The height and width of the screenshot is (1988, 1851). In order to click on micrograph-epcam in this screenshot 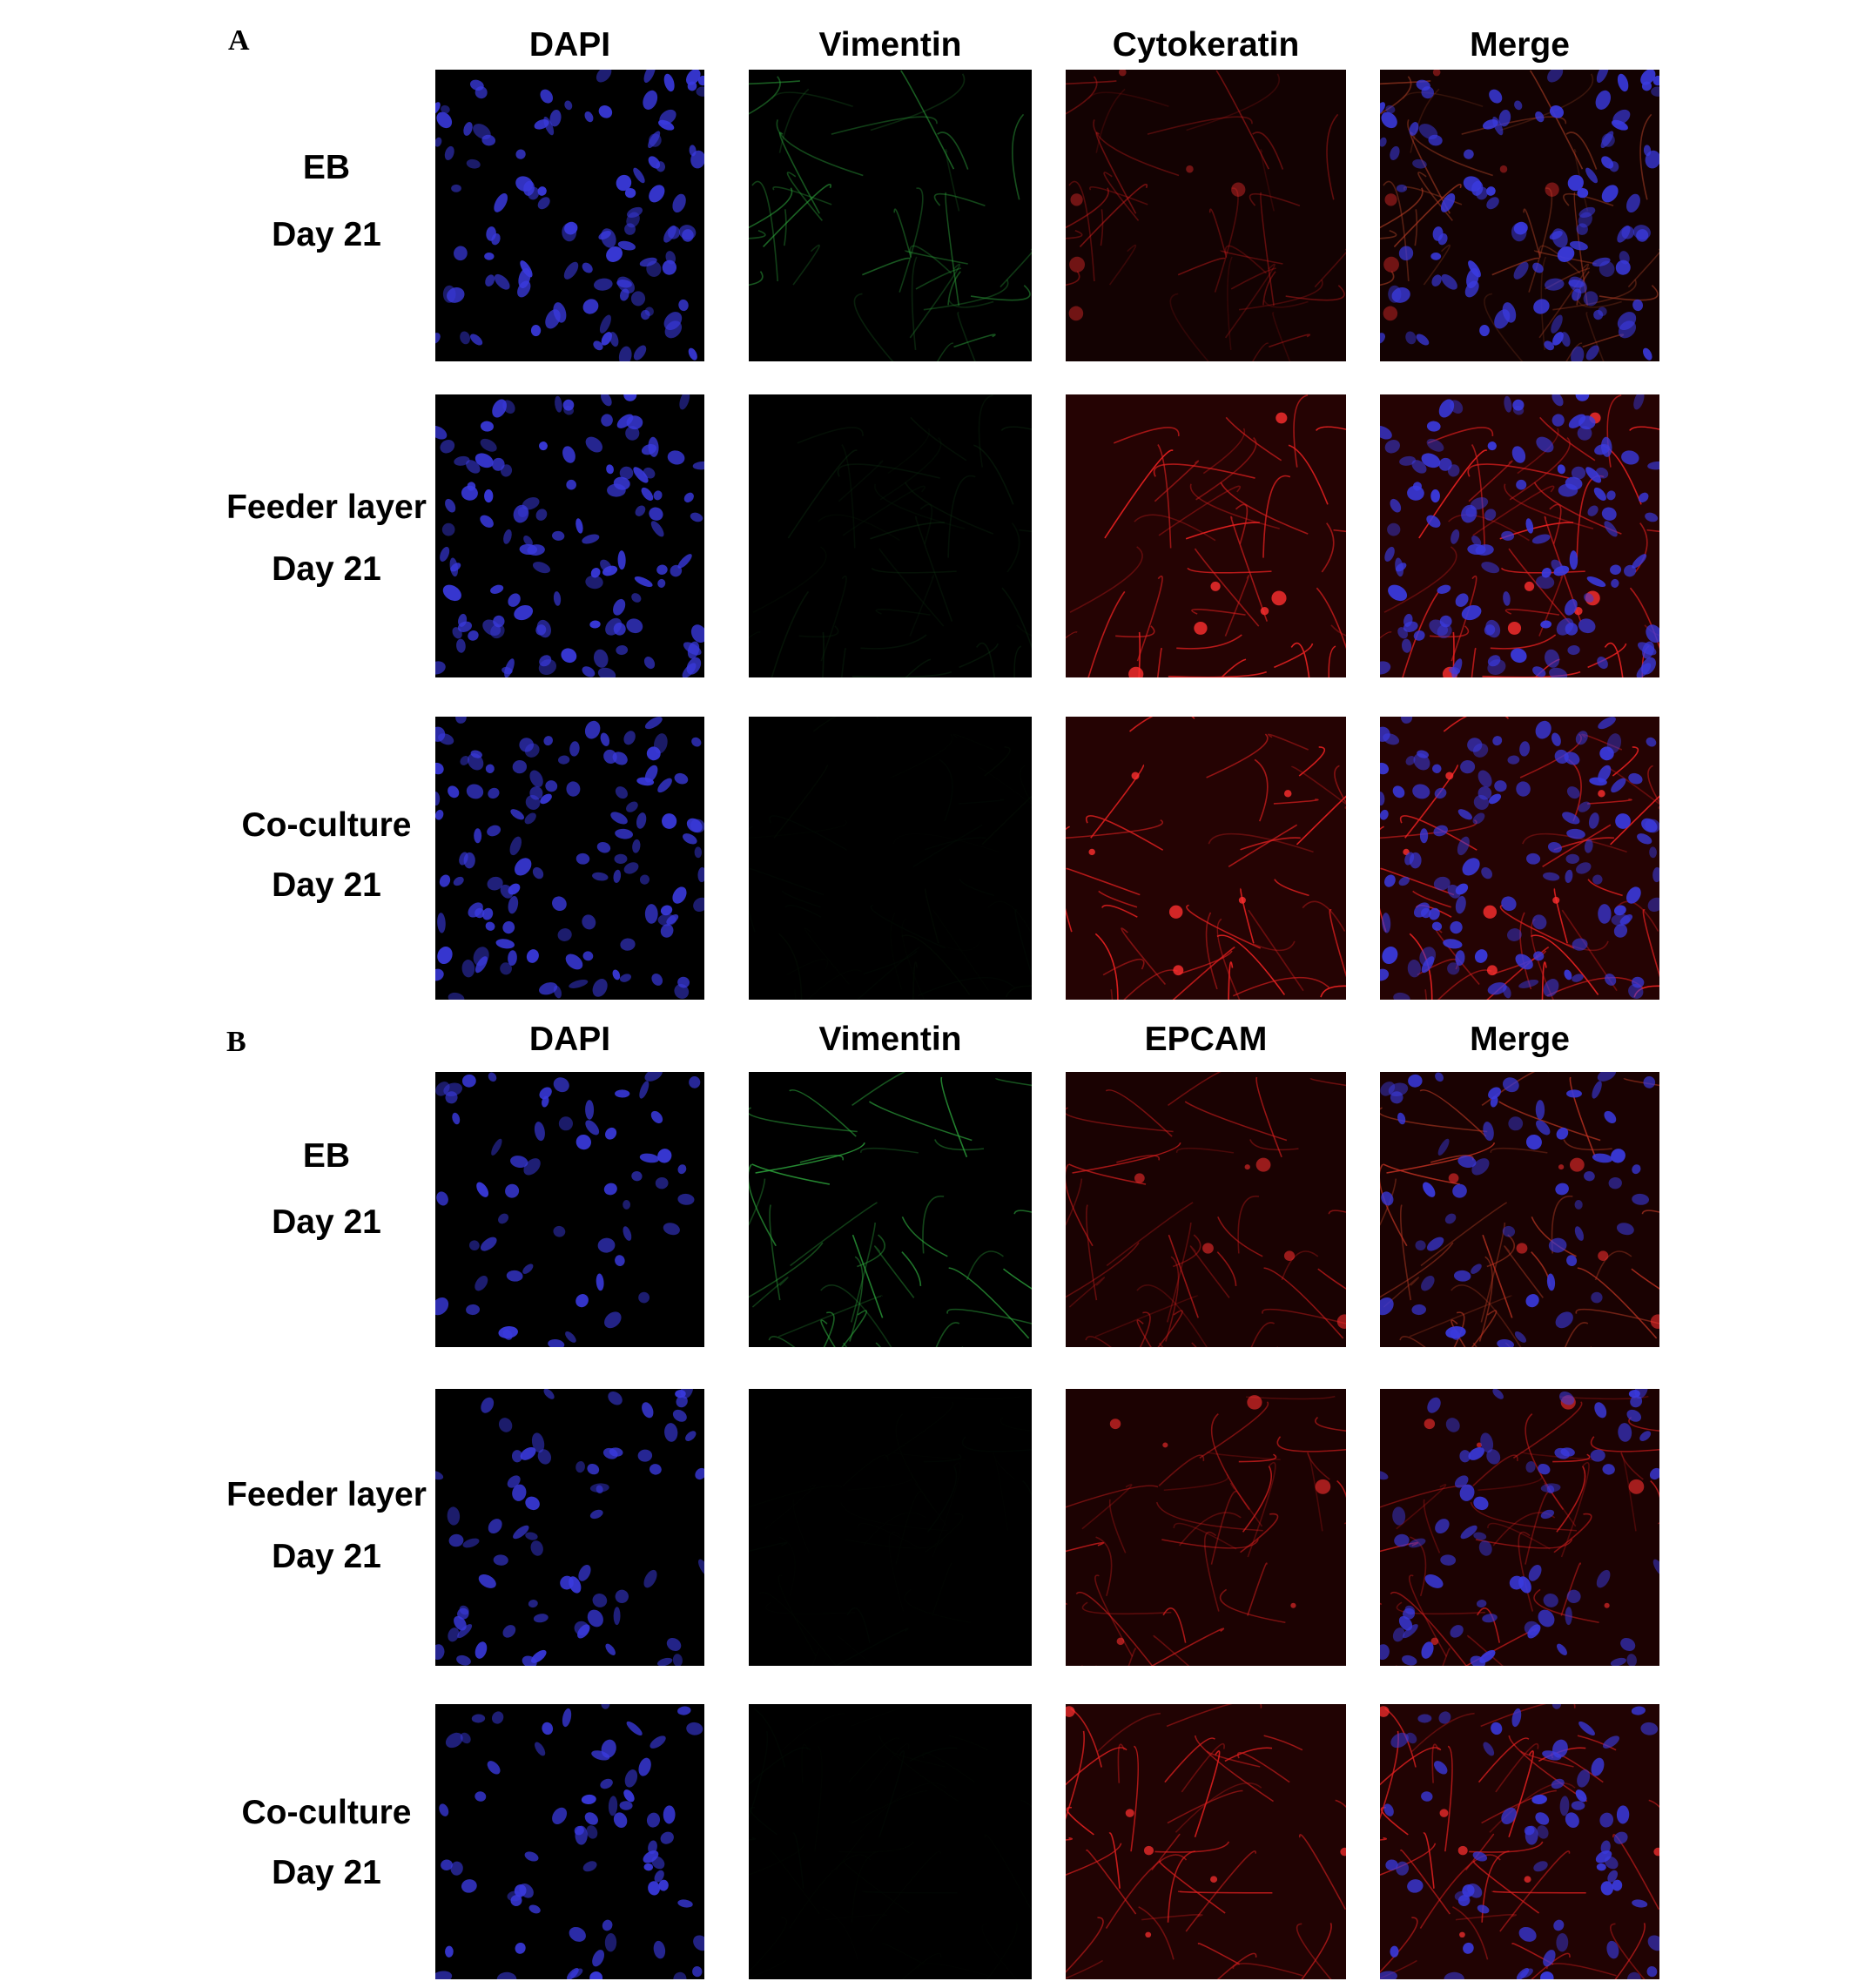, I will do `click(1206, 1841)`.